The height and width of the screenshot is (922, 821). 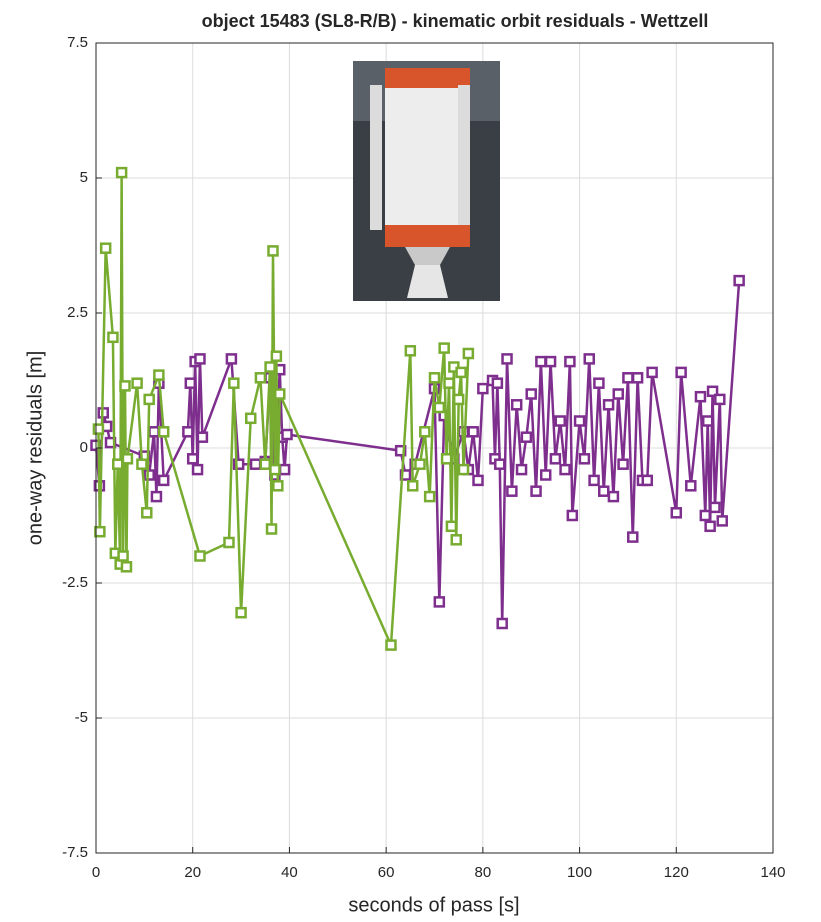 What do you see at coordinates (676, 872) in the screenshot?
I see `x-tick-label: 120` at bounding box center [676, 872].